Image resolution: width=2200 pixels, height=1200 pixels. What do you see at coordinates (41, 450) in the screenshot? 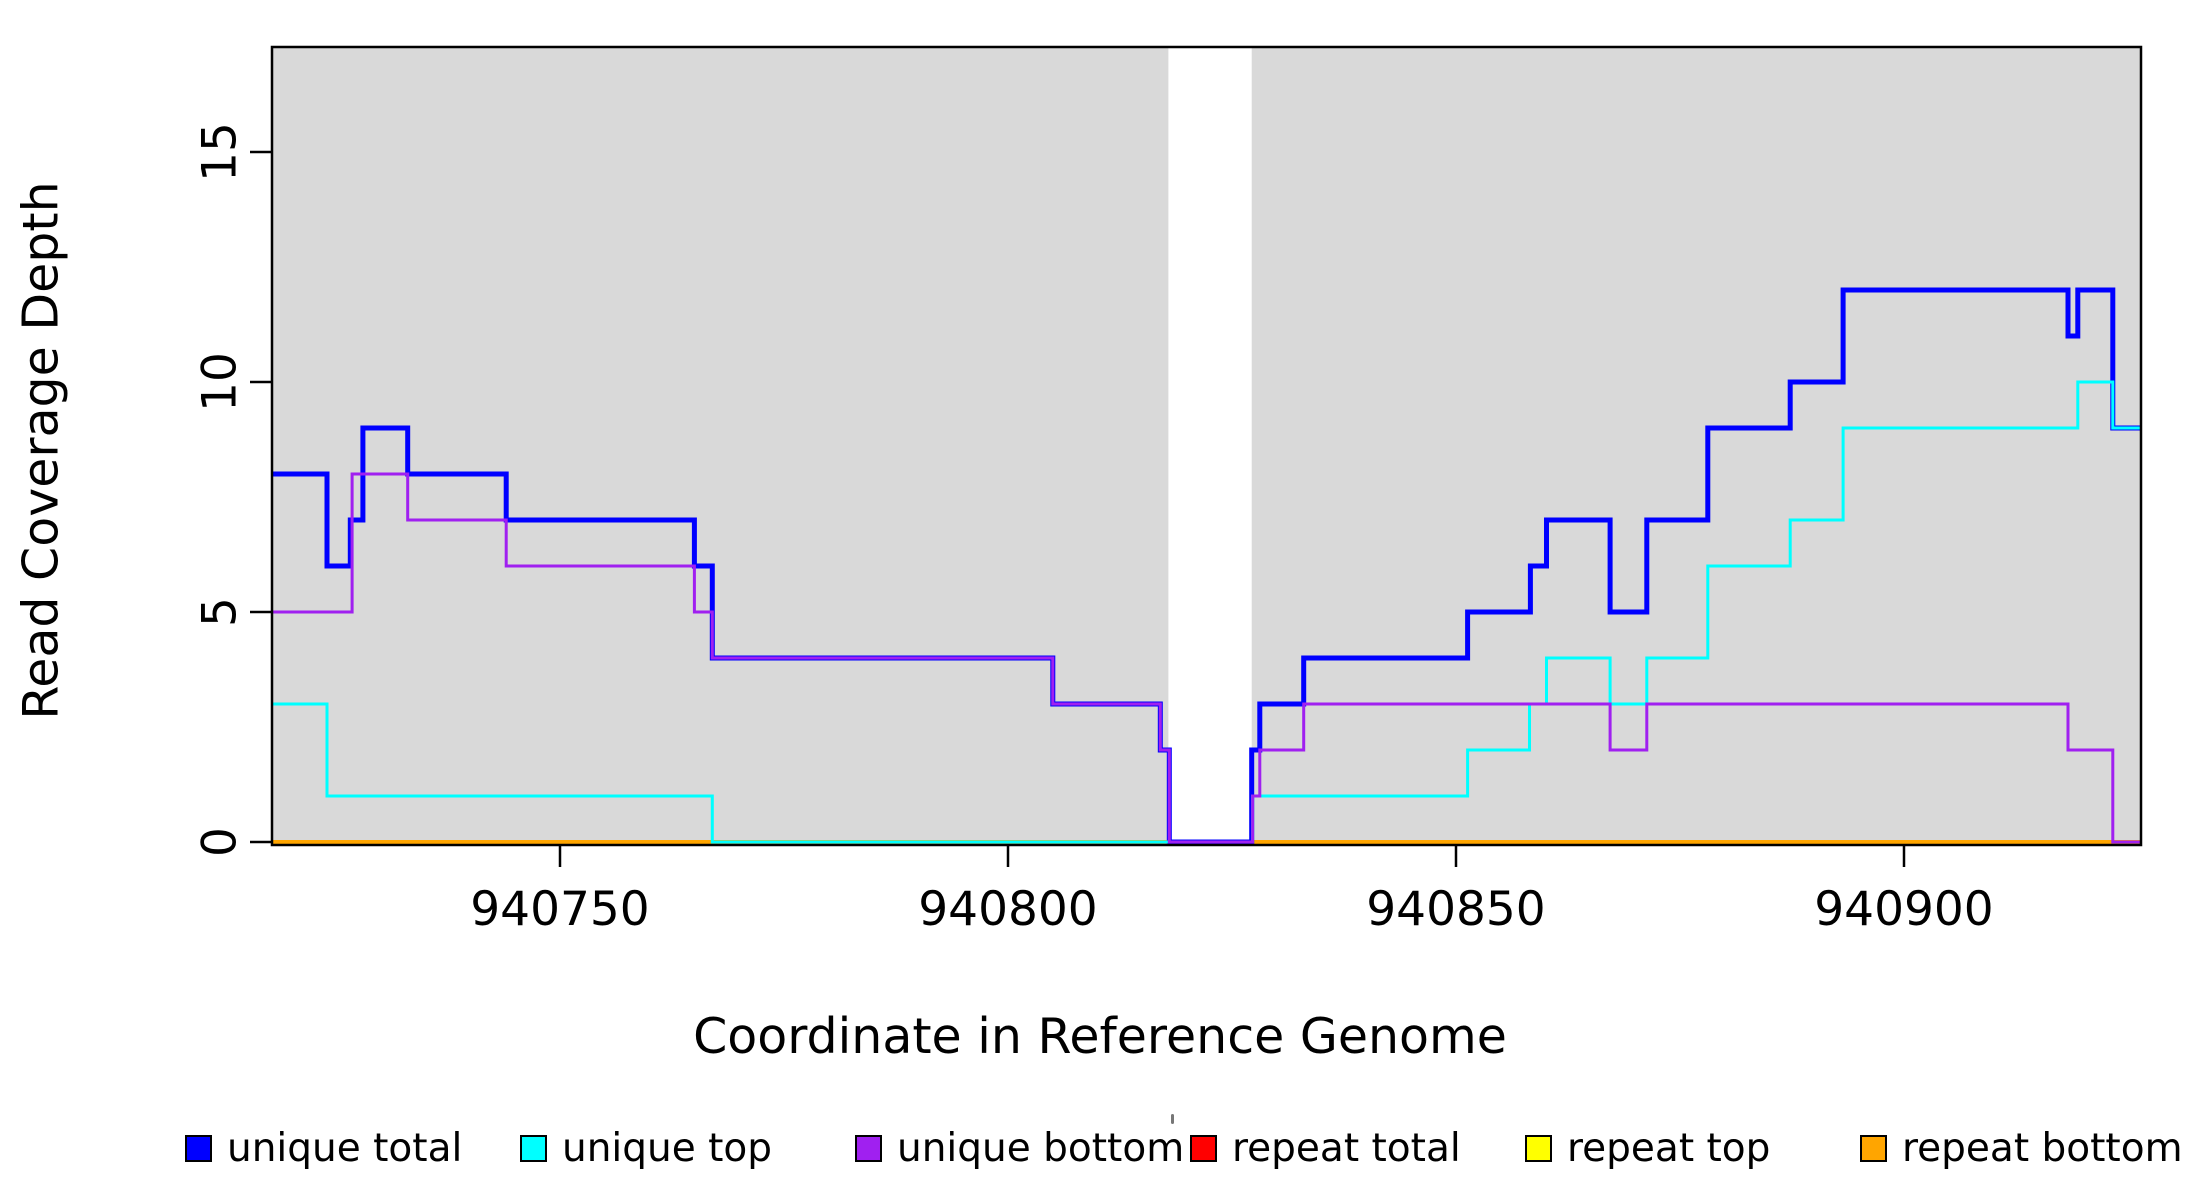
I see `y-axis-title: Read Coverage Depth` at bounding box center [41, 450].